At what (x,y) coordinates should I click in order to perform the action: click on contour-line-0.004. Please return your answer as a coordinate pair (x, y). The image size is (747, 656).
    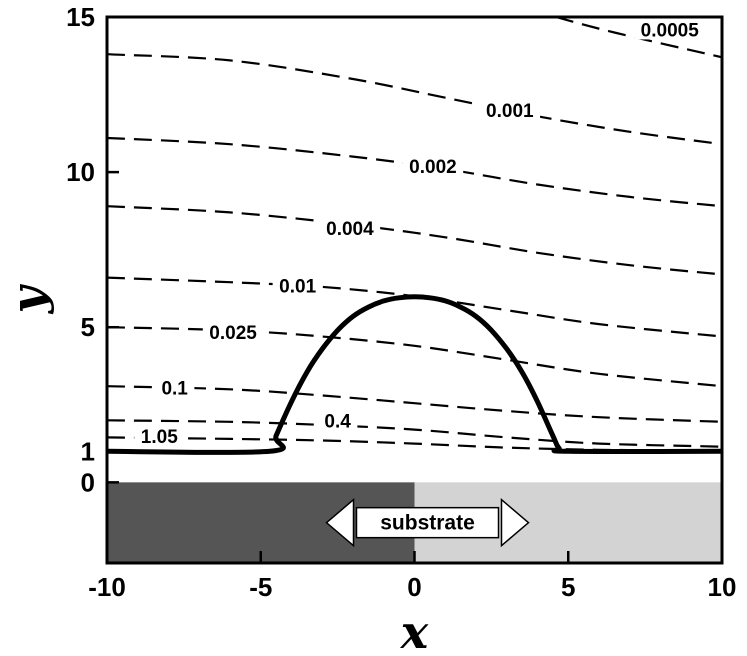
    Looking at the image, I should click on (414, 240).